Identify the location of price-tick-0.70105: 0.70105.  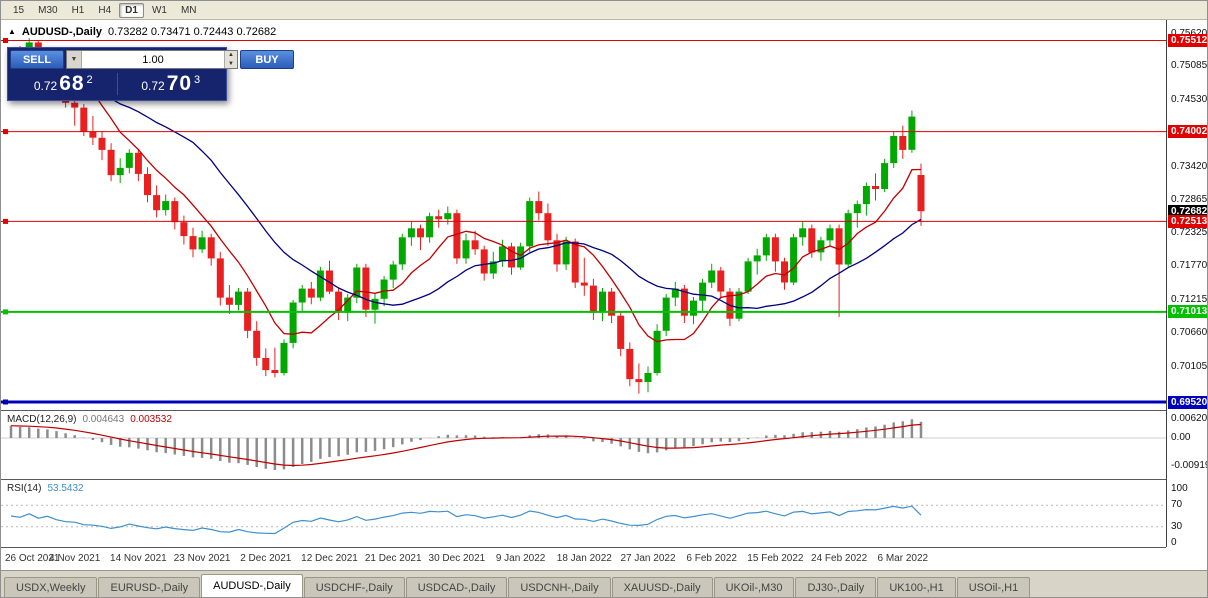
(1189, 366).